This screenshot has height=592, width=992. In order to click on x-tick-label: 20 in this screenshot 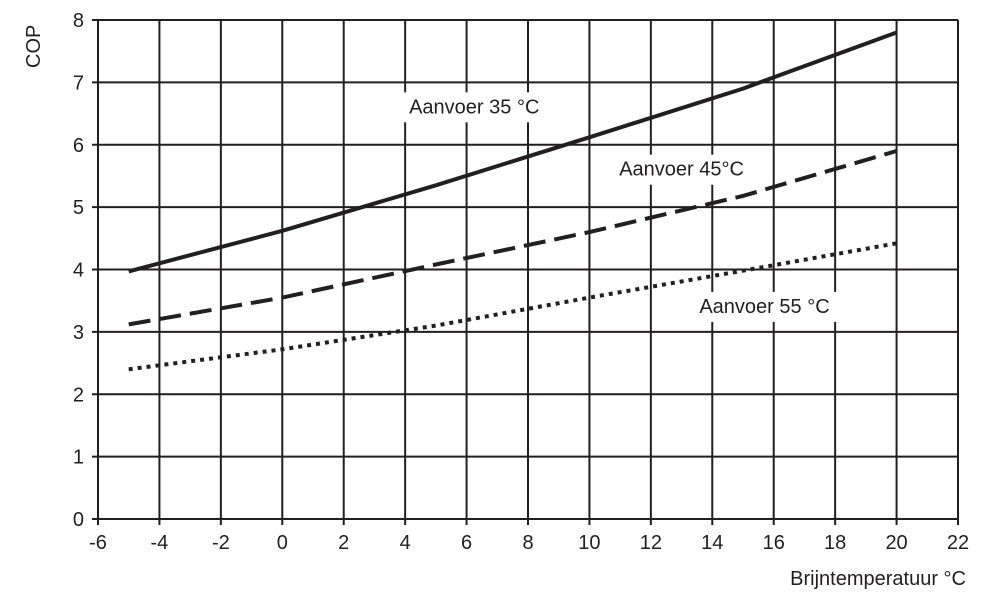, I will do `click(896, 543)`.